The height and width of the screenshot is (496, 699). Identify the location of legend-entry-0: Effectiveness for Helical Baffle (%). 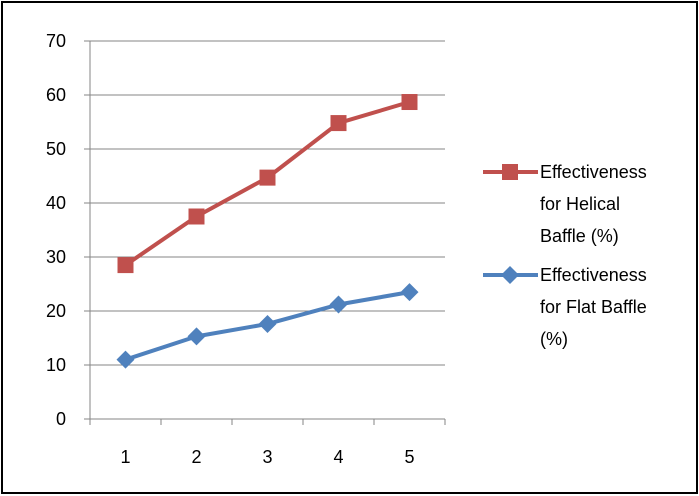
(565, 204).